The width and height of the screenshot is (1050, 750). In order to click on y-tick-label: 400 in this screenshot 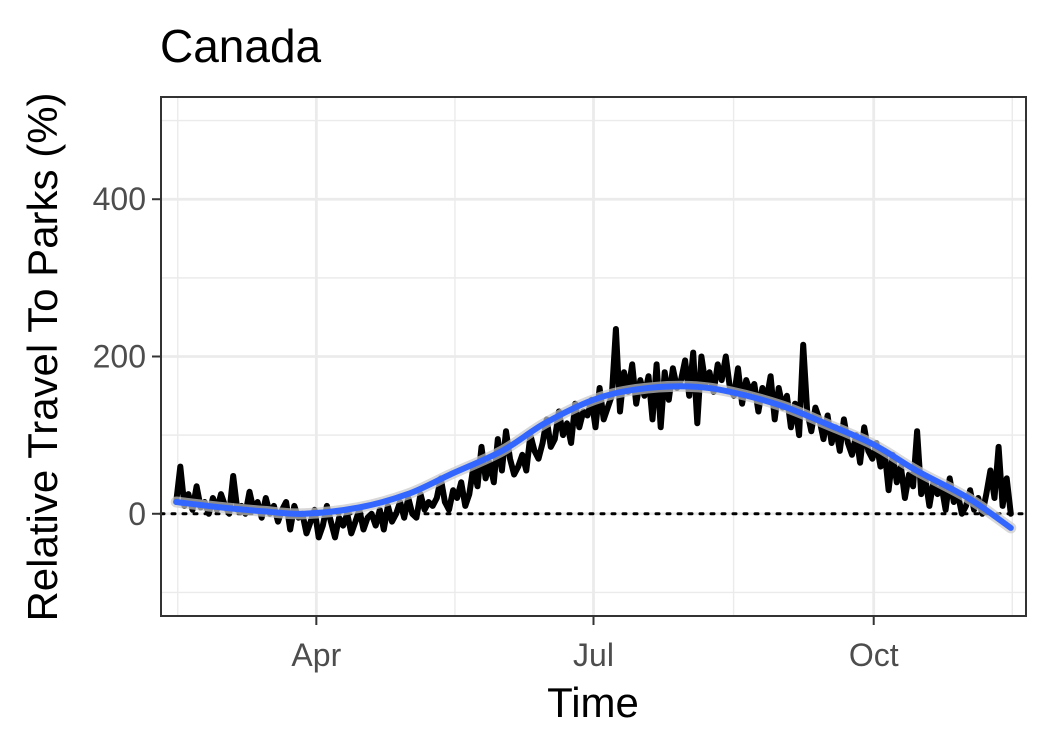, I will do `click(119, 199)`.